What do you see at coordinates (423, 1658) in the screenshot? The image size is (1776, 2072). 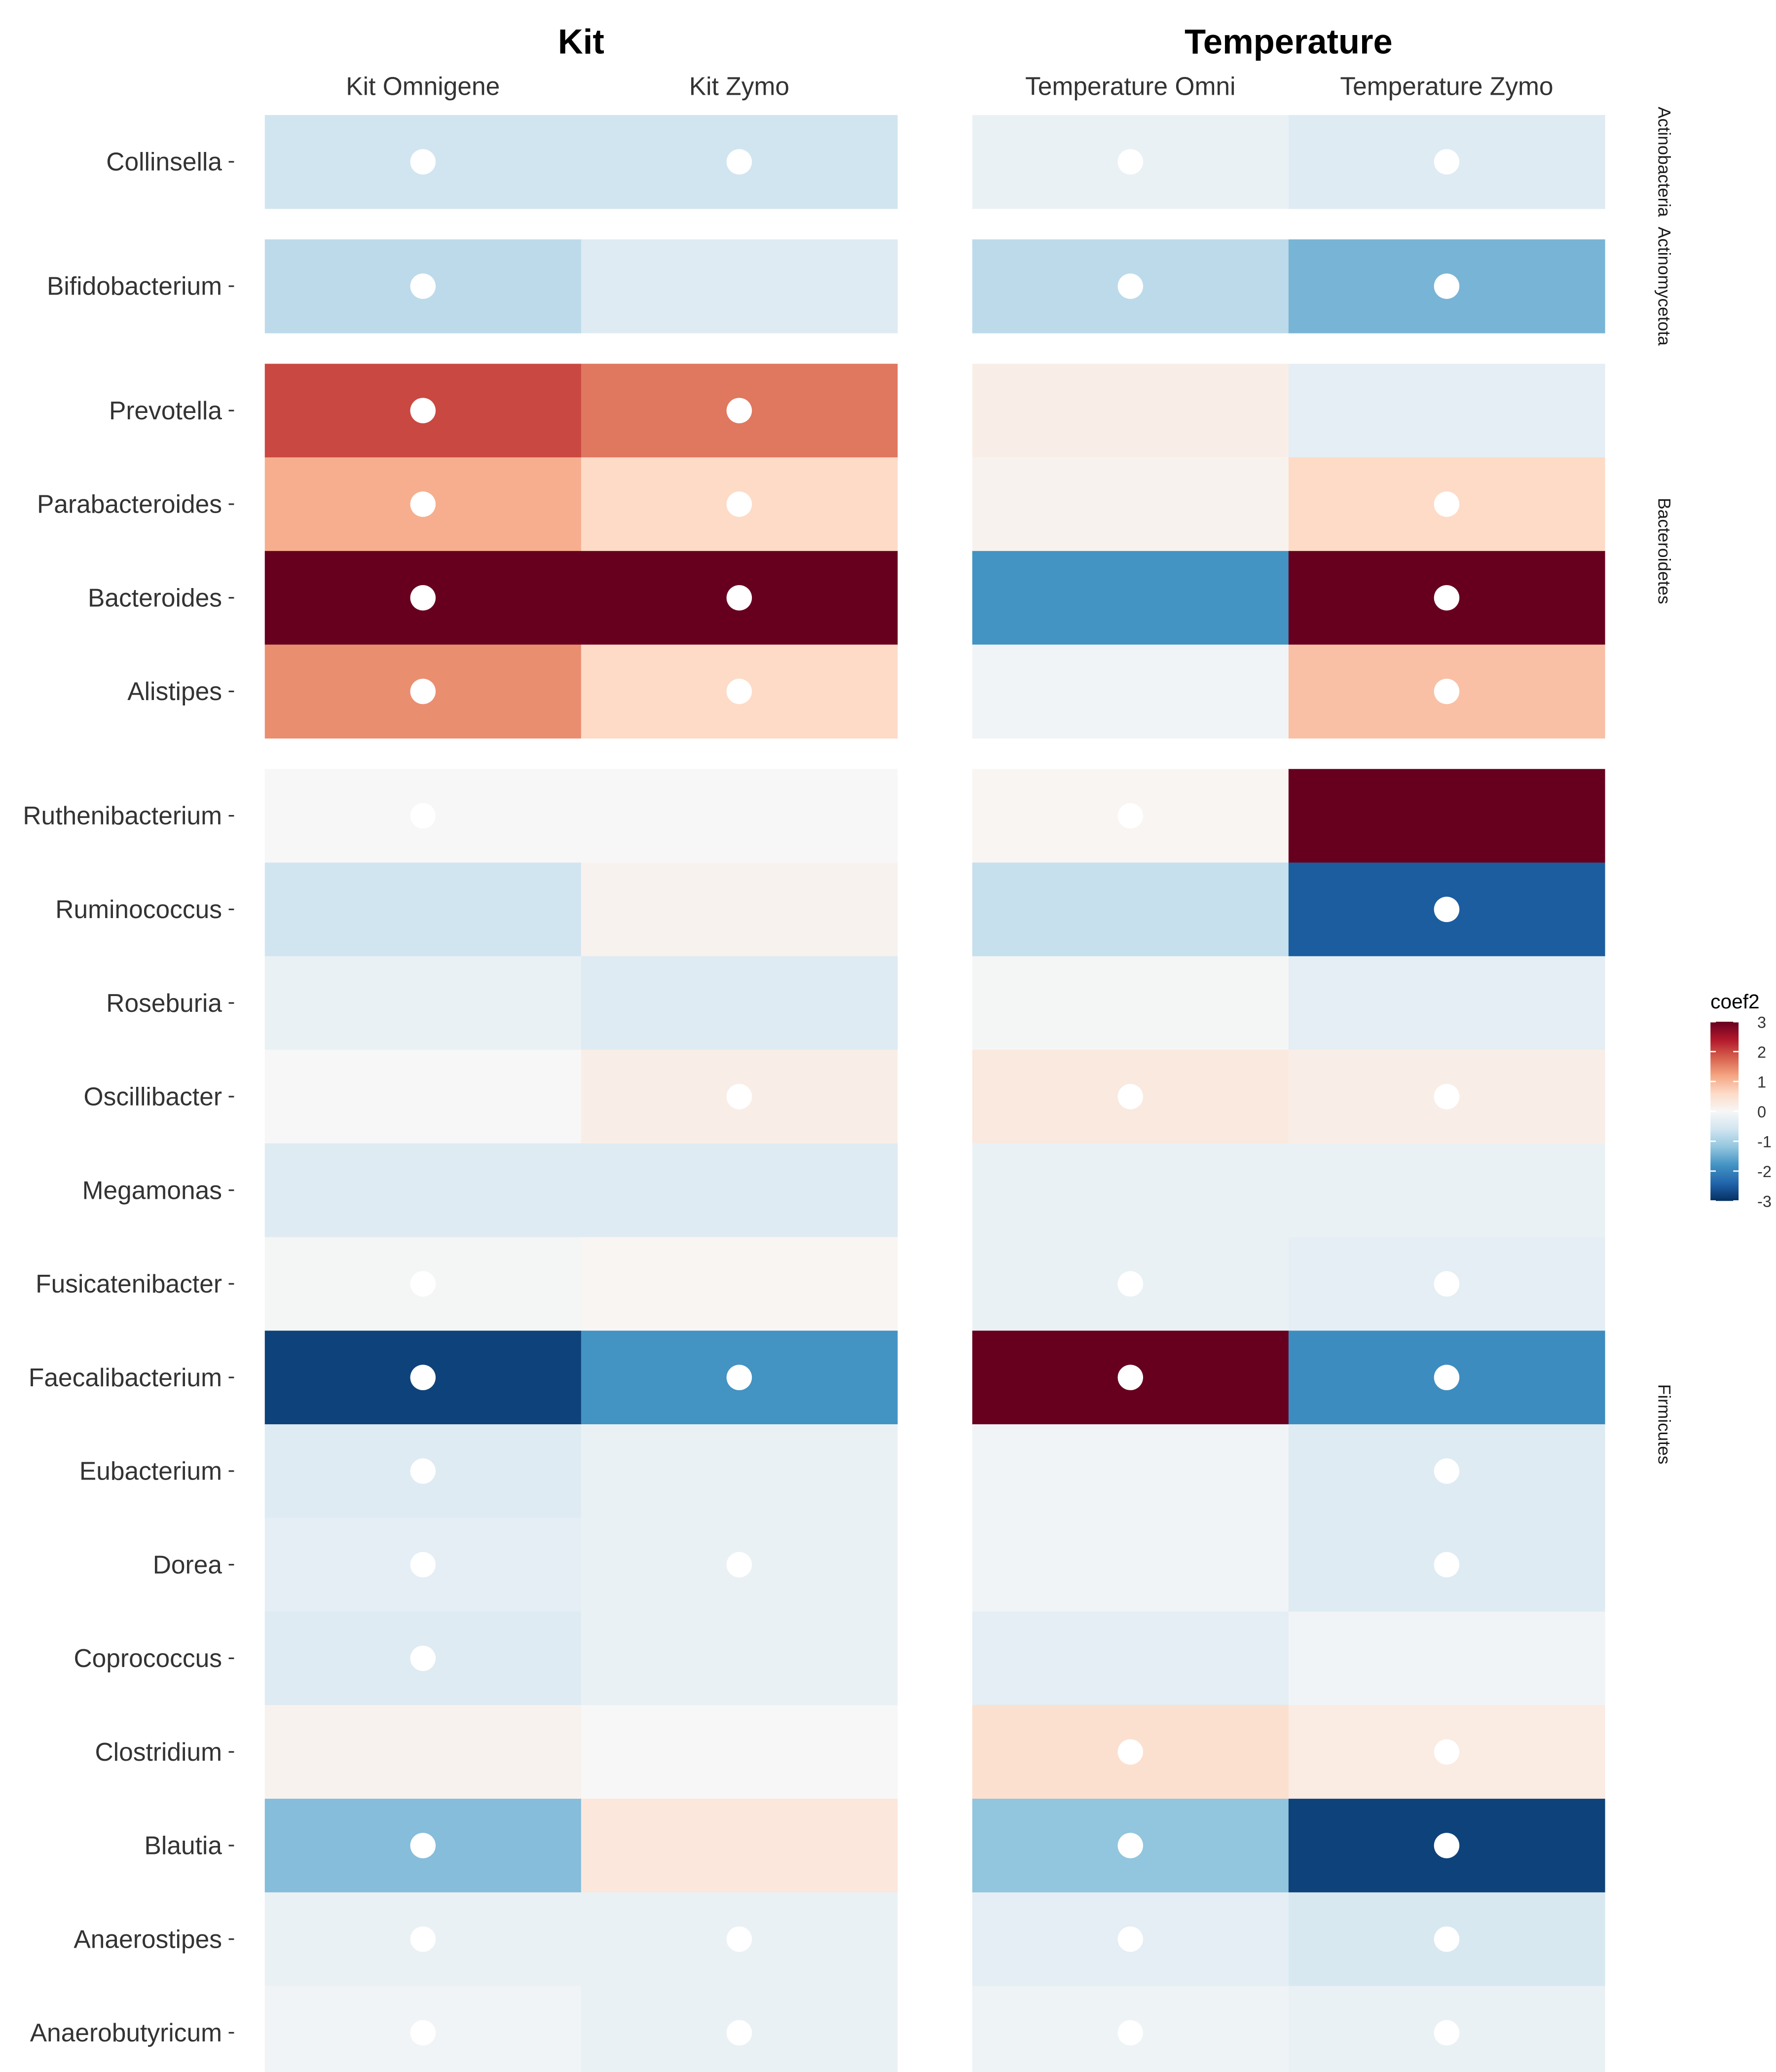 I see `marker-coprococcus-kit-omnigene` at bounding box center [423, 1658].